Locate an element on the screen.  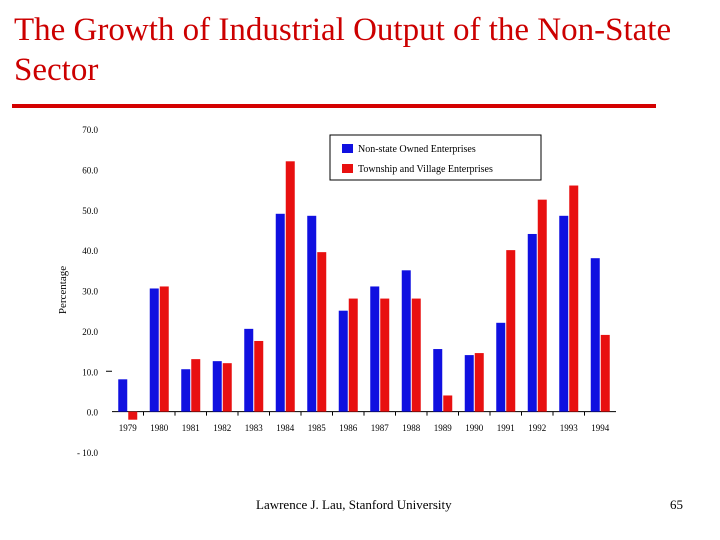
bar-township-1991 is located at coordinates (511, 331).